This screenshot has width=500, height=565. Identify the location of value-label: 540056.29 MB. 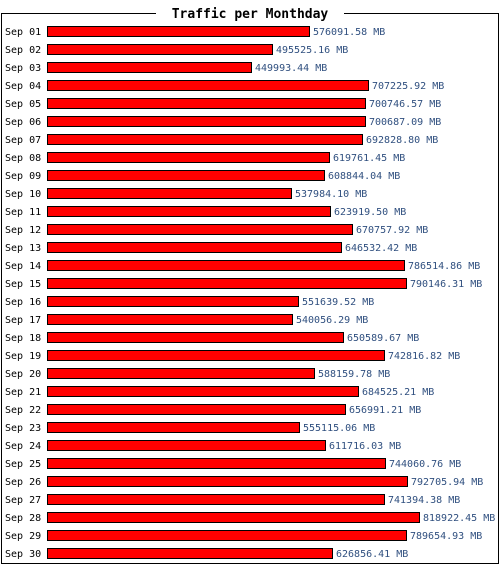
(332, 320).